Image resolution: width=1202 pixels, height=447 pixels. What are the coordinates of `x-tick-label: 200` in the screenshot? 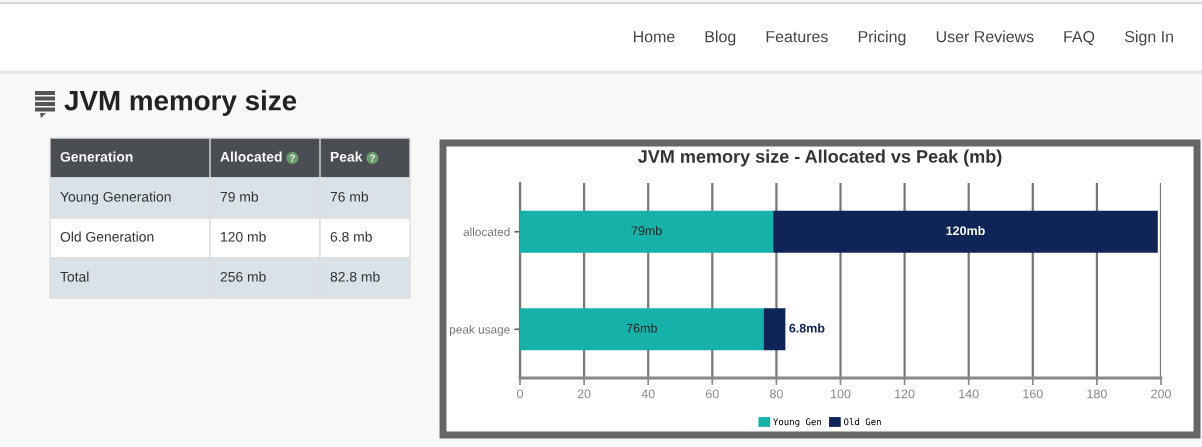 It's located at (1161, 394).